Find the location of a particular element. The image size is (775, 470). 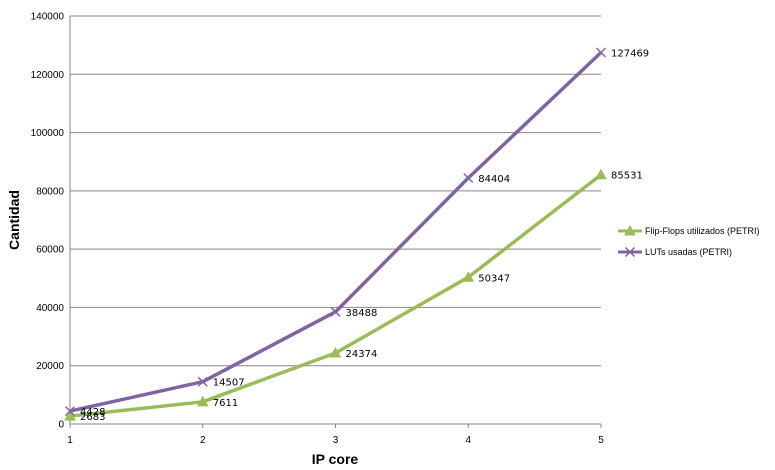

y-axis-title: Cantidad is located at coordinates (14, 220).